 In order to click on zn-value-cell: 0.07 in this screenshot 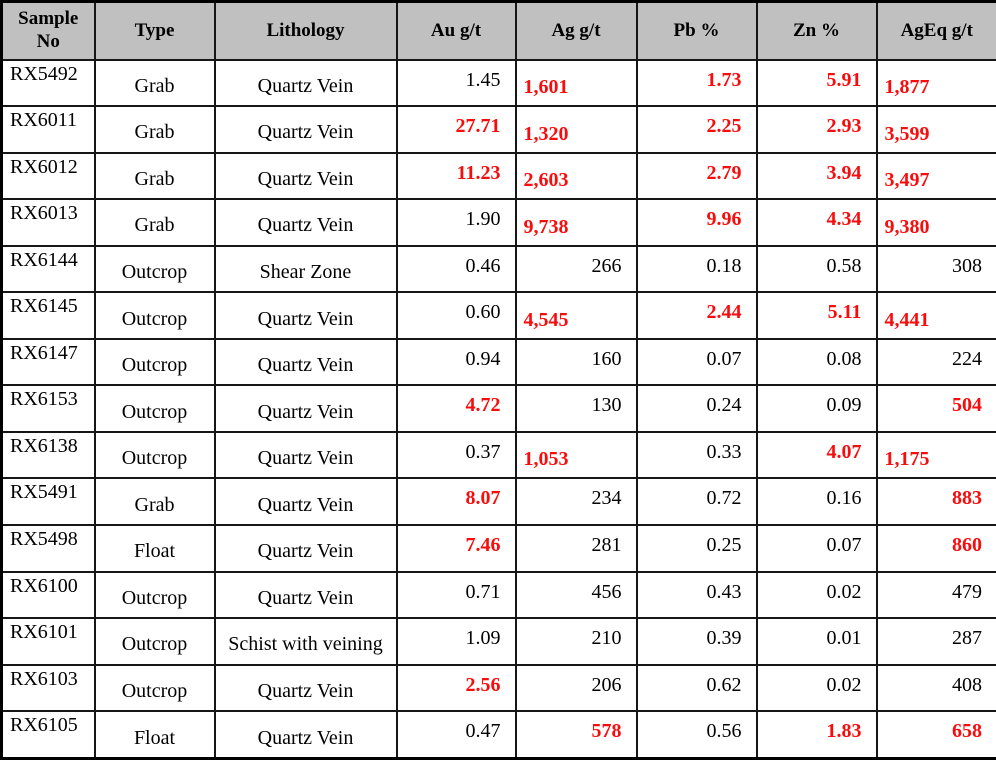, I will do `click(816, 548)`.